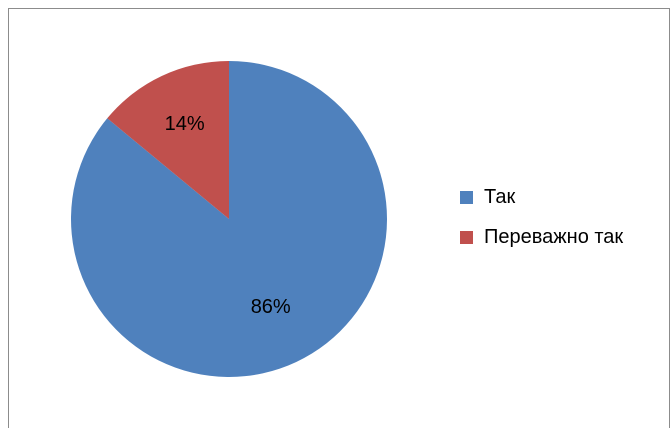 Image resolution: width=670 pixels, height=428 pixels. I want to click on pie-slice-perevazhno-tak, so click(168, 140).